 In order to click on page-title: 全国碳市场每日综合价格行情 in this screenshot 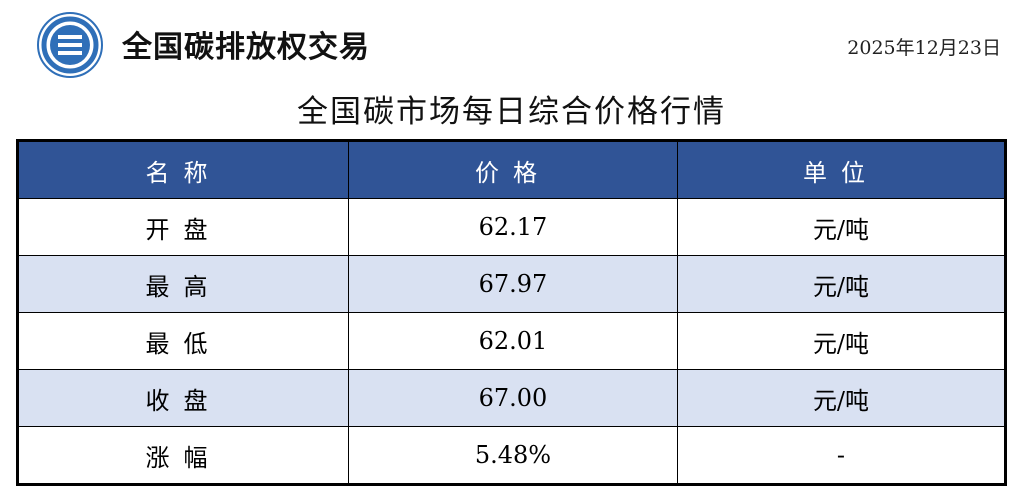, I will do `click(511, 112)`.